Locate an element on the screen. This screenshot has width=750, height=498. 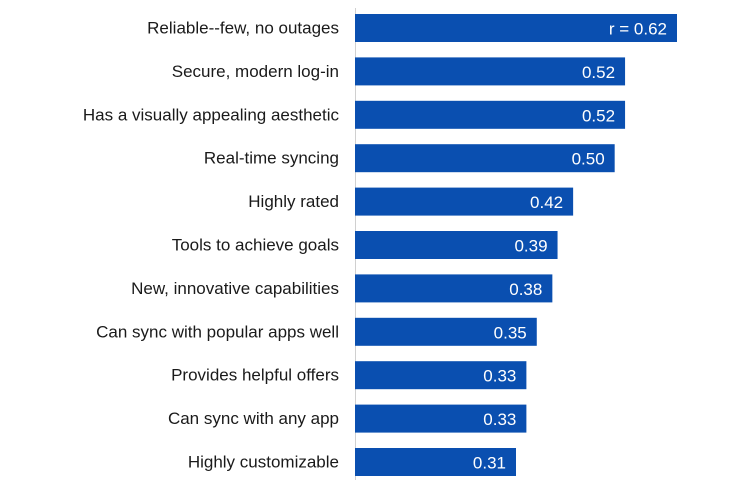
category-label: Highly customizable is located at coordinates (263, 462).